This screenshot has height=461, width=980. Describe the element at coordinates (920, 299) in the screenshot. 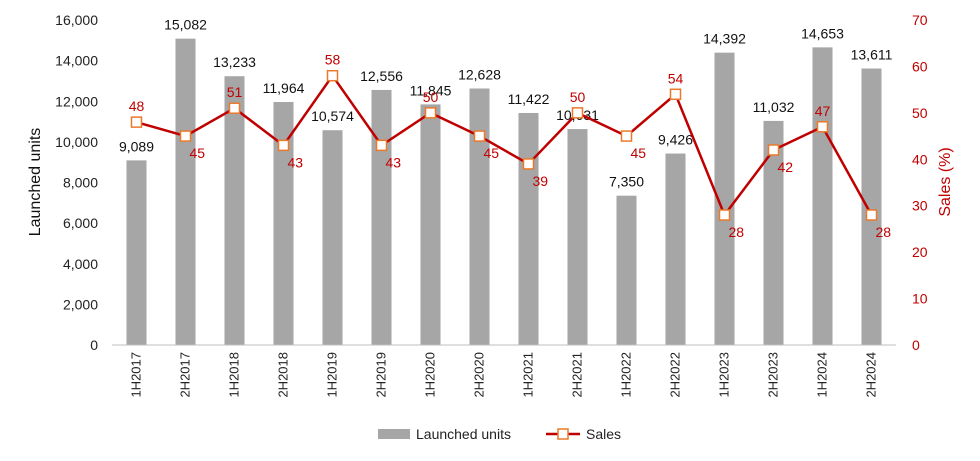

I see `y2-tick-label: 10` at that location.